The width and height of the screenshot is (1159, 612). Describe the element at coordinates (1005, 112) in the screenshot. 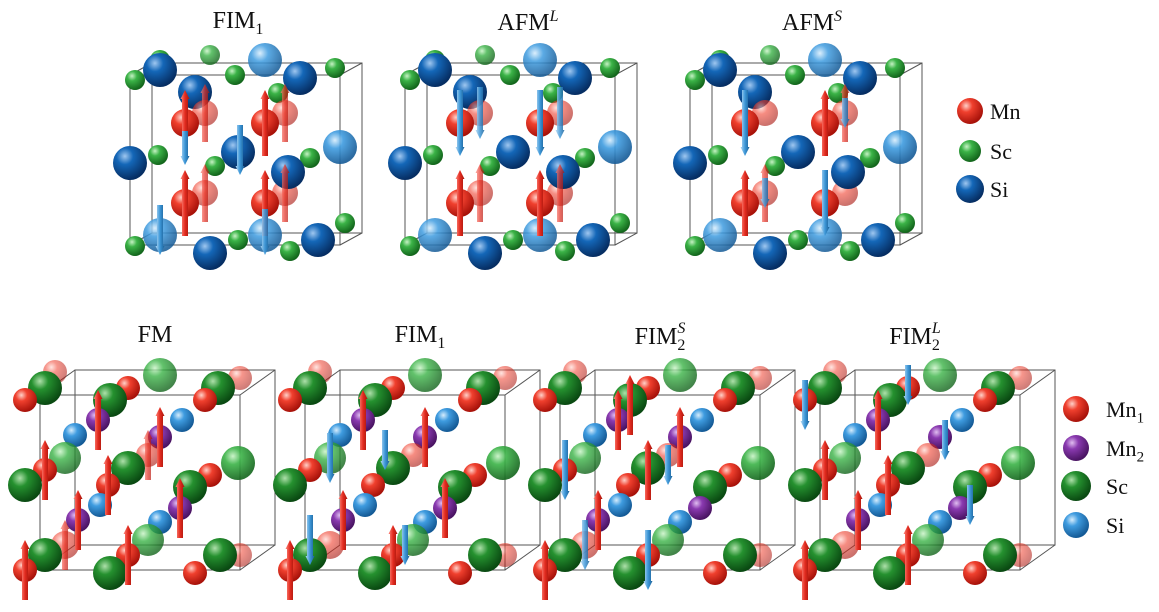

I see `legend-label-mn: Mn` at that location.